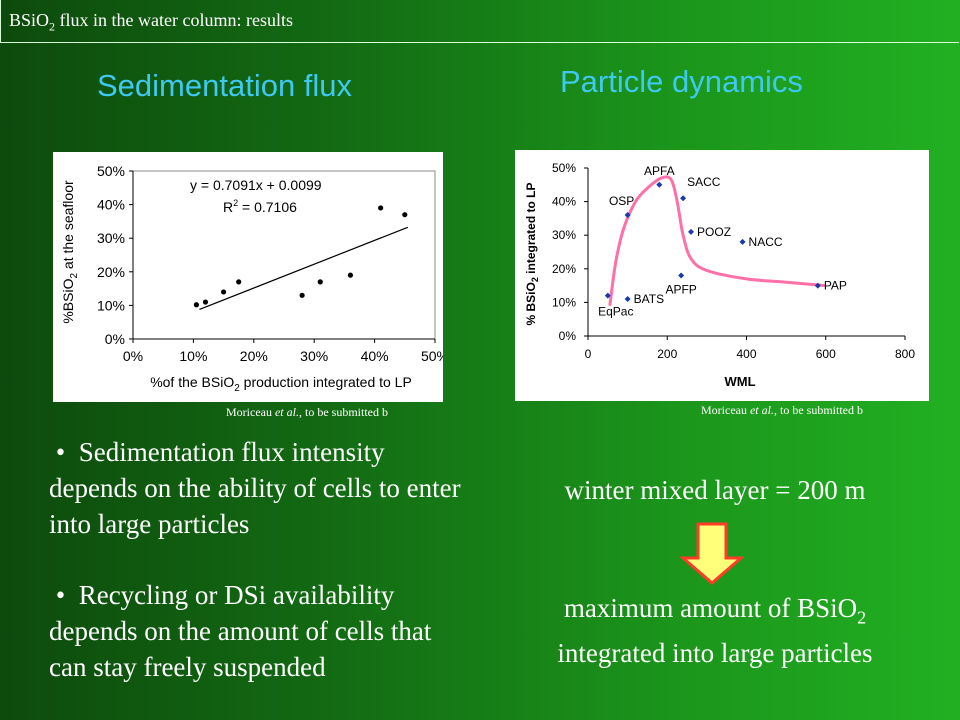  I want to click on right-section-title: Particle dynamics, so click(681, 81).